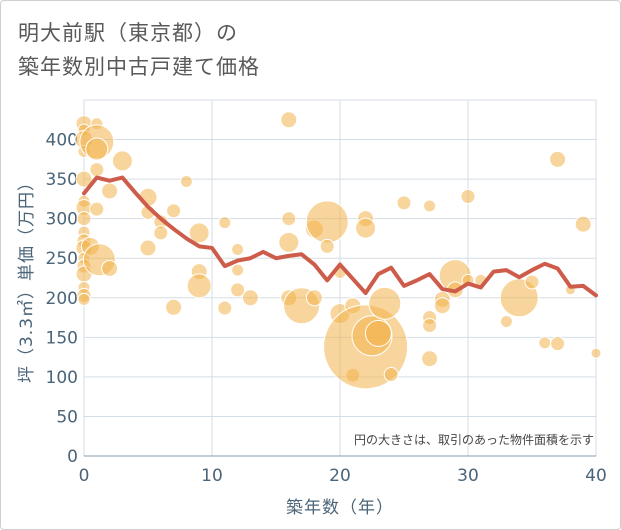  What do you see at coordinates (67, 417) in the screenshot?
I see `y-tick-label: 50` at bounding box center [67, 417].